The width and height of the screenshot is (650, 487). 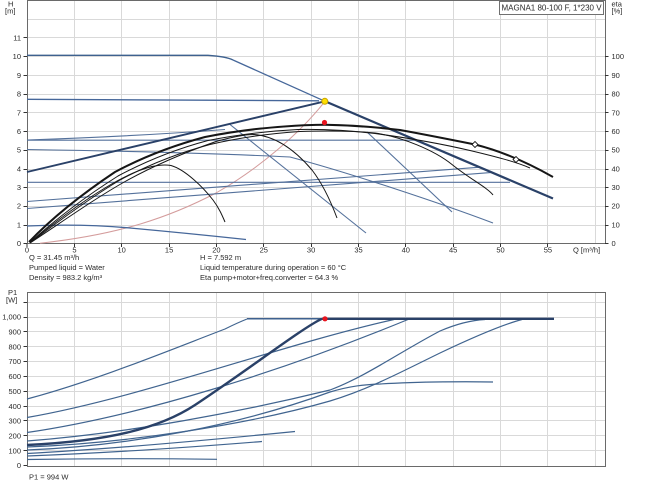 I want to click on svg-text: Q [m³/h], so click(x=586, y=250).